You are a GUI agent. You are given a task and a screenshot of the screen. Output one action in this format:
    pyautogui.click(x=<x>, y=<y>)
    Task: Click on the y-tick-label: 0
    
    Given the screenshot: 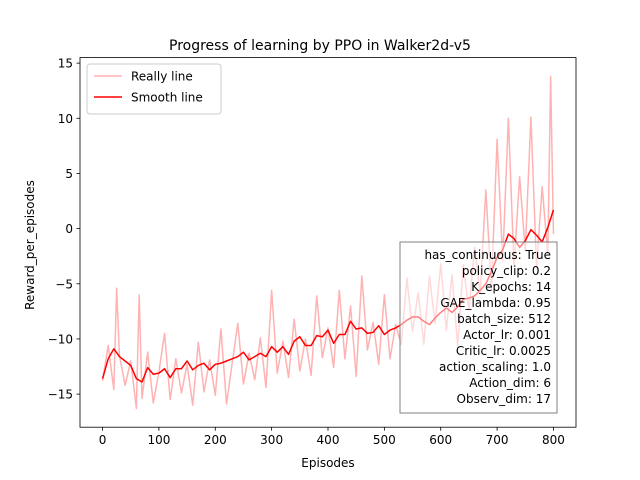 What is the action you would take?
    pyautogui.click(x=69, y=229)
    